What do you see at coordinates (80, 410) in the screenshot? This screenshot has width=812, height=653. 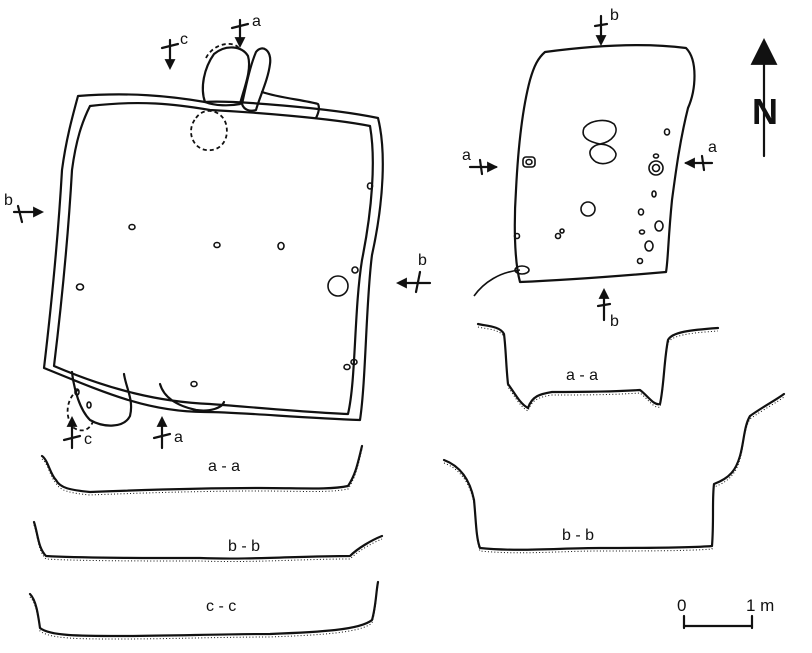 I see `bottom-dashed-feature` at bounding box center [80, 410].